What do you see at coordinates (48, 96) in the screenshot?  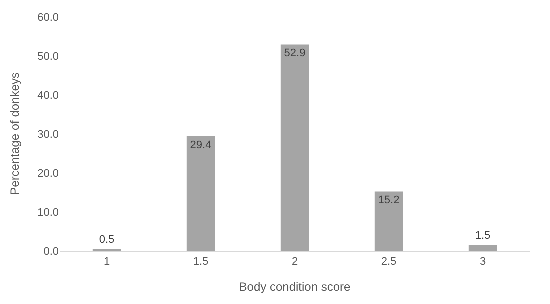 I see `y-tick-label: 40.0` at bounding box center [48, 96].